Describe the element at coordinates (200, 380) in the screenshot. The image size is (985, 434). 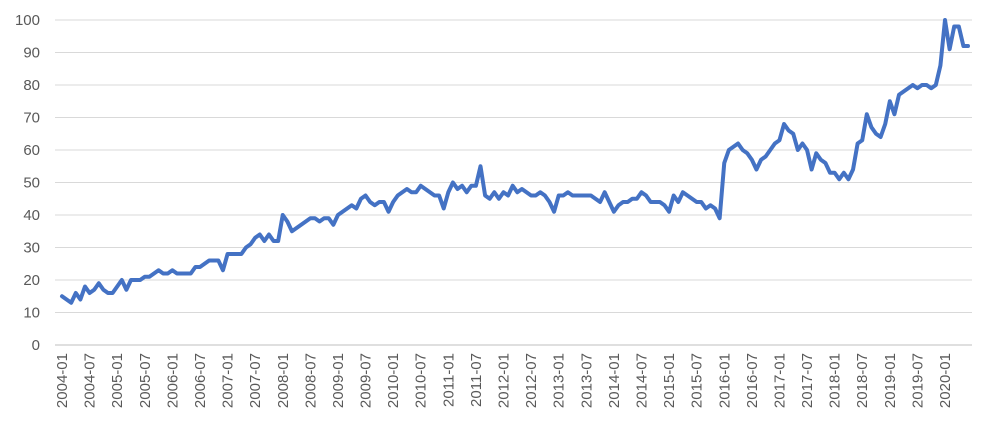
I see `x-tick-label: 2006-07` at that location.